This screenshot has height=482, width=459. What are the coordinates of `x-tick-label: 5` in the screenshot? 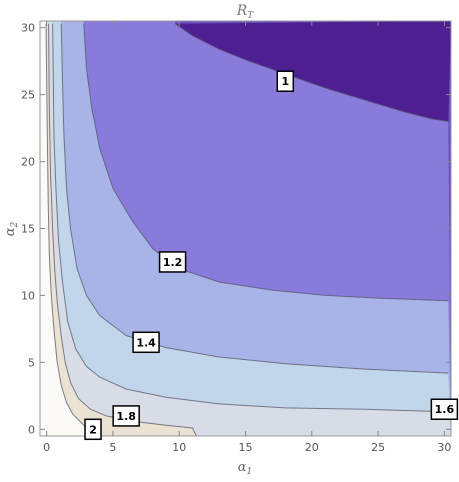 It's located at (112, 447).